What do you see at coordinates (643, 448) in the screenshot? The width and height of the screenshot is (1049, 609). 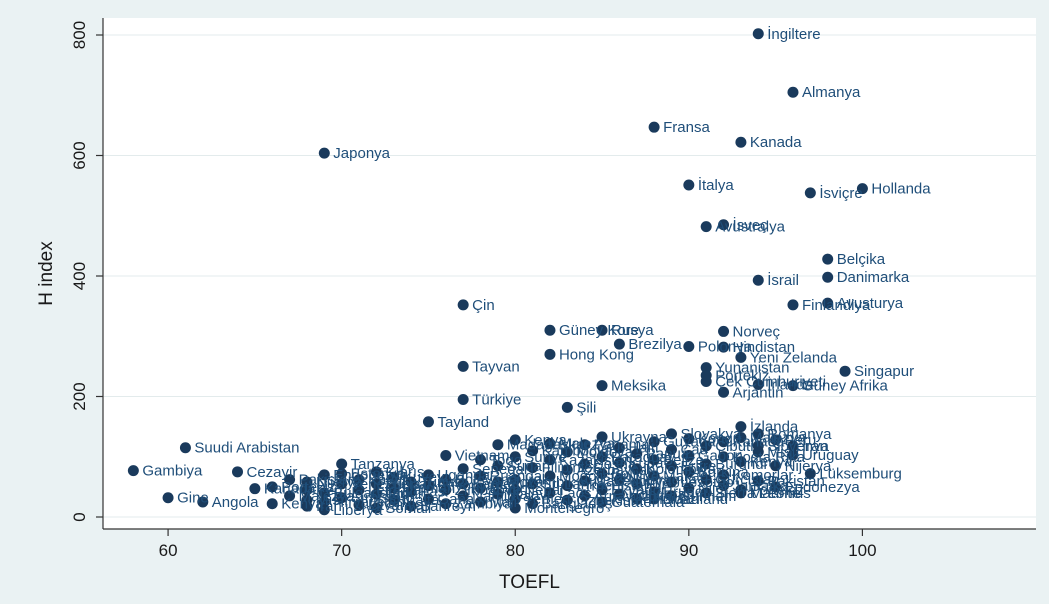 I see `data-label: Haiti` at bounding box center [643, 448].